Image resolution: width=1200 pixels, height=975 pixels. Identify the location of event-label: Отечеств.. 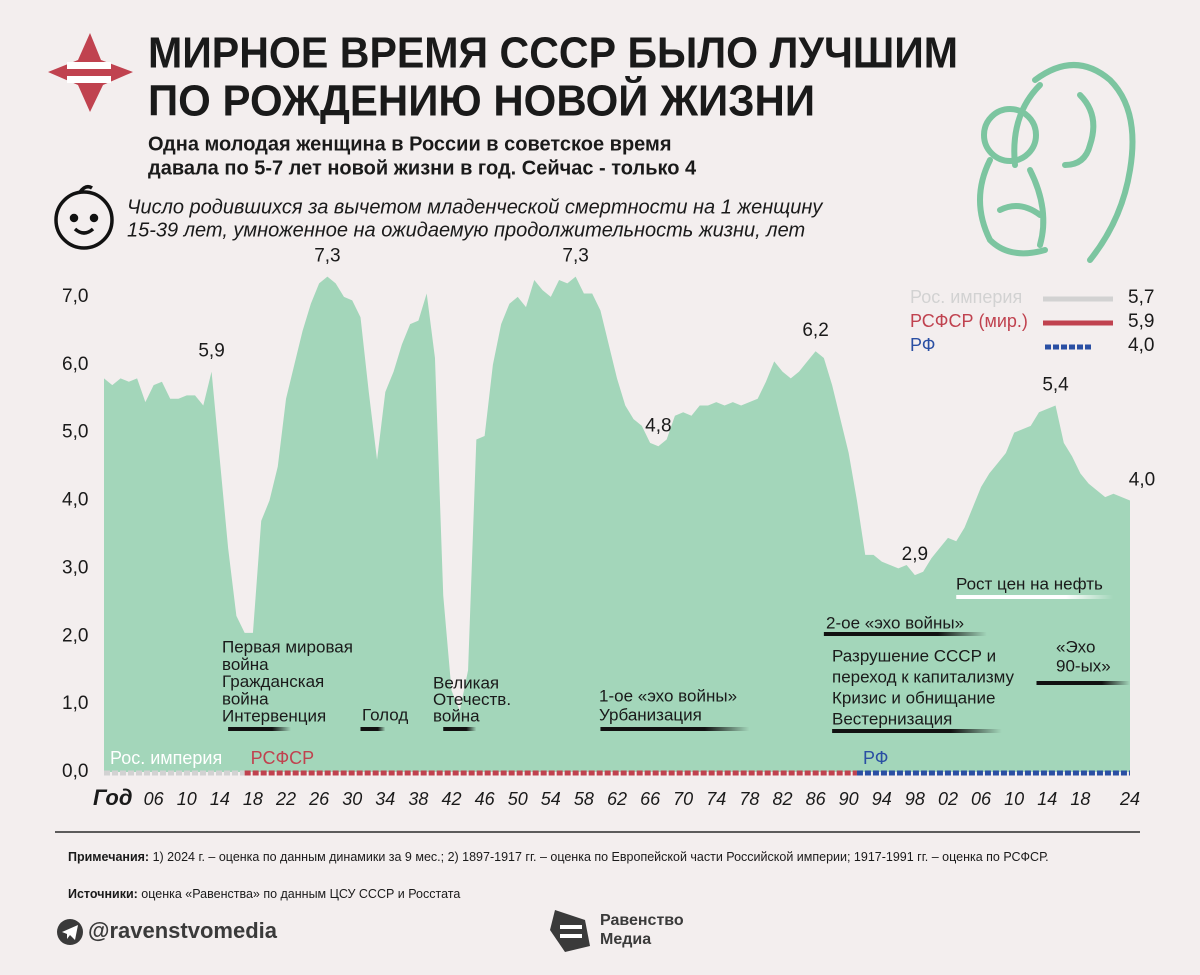
(472, 699).